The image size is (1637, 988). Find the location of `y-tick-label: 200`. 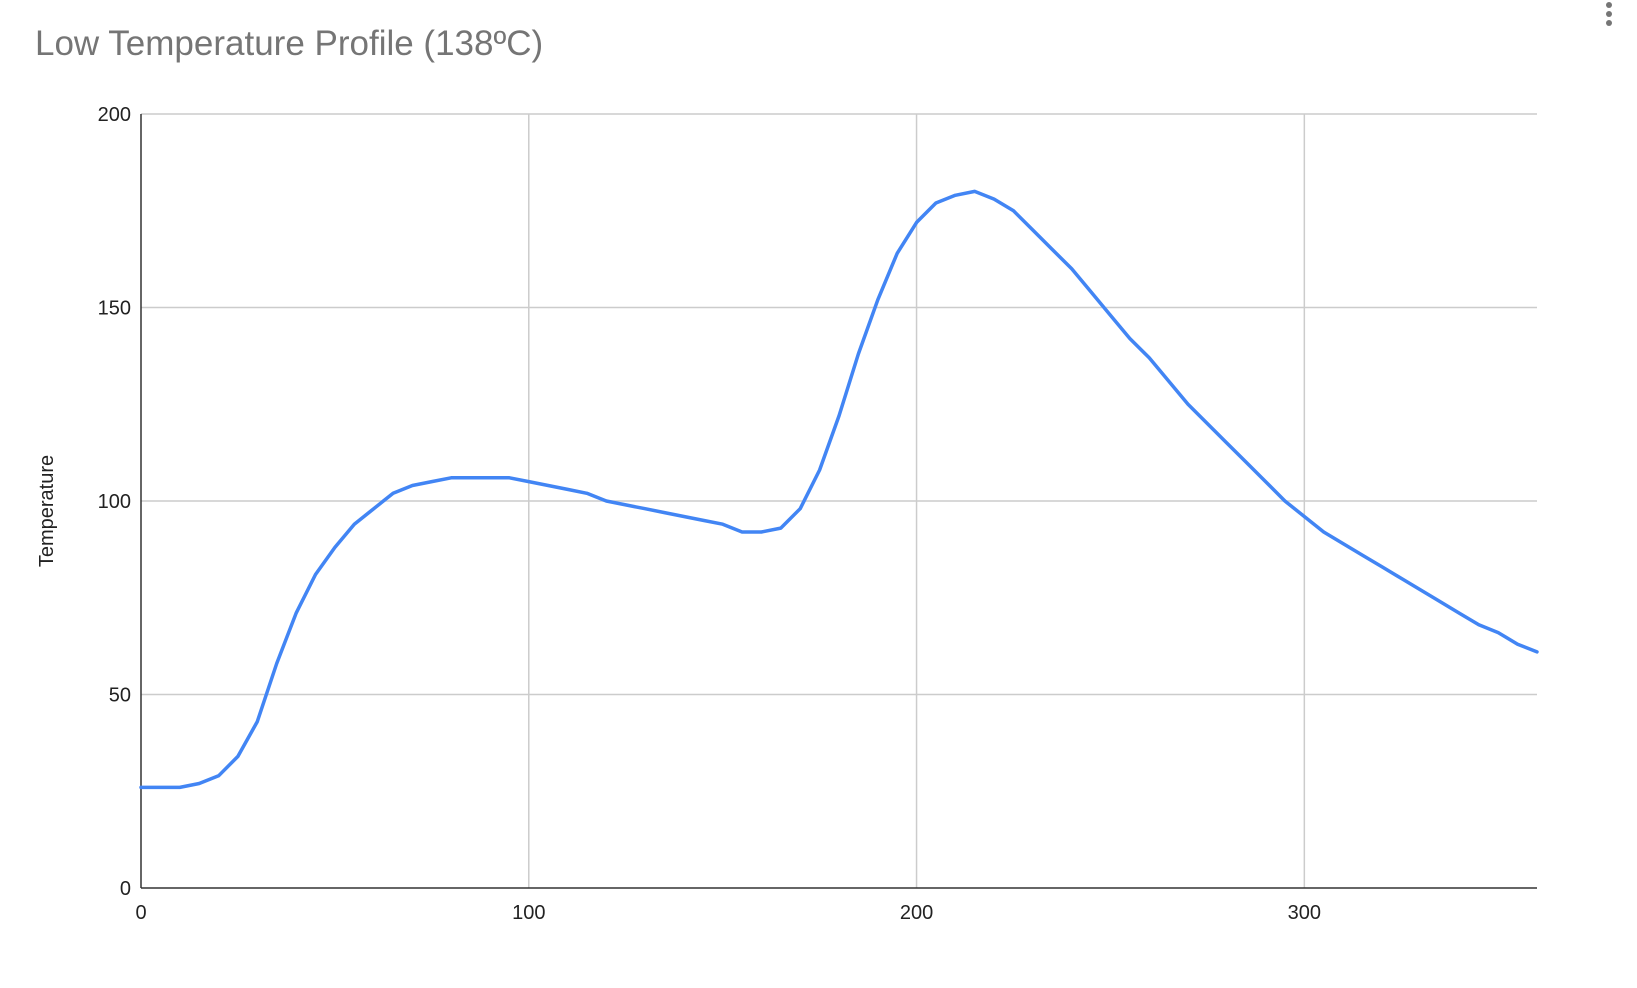

y-tick-label: 200 is located at coordinates (114, 115).